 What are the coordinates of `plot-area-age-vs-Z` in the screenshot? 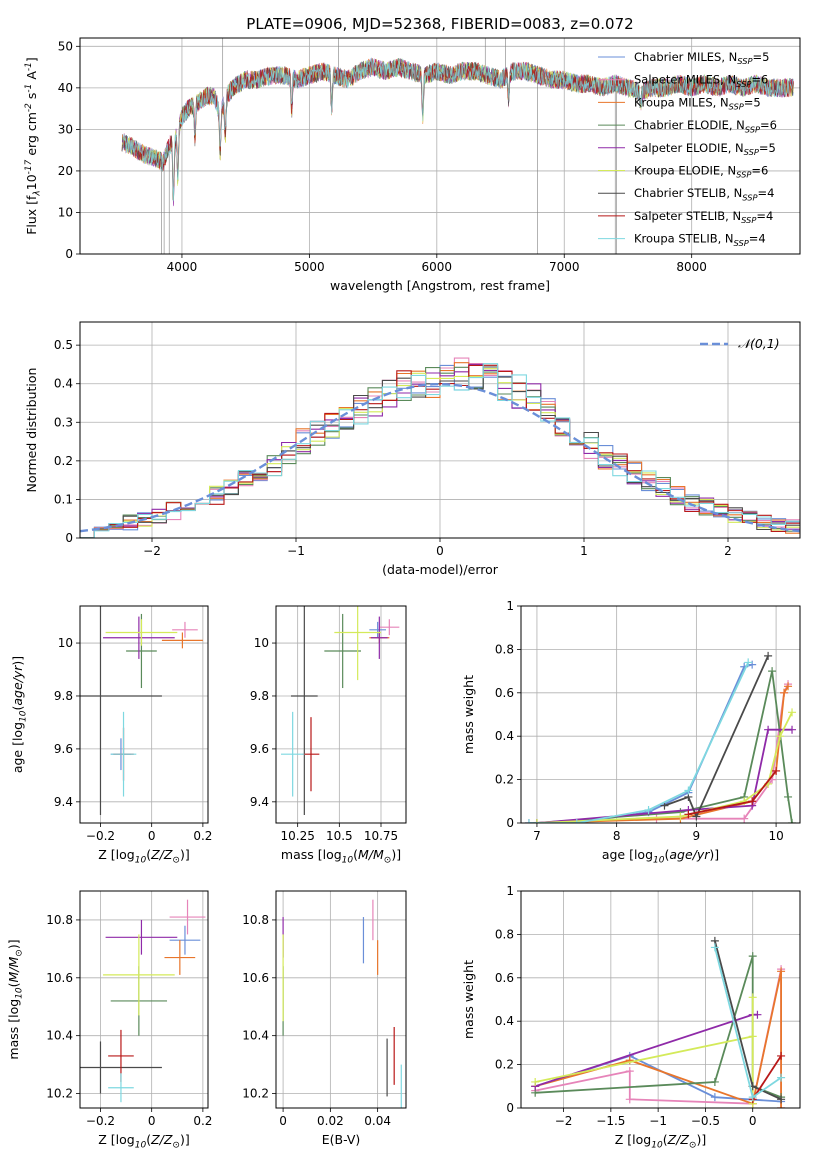 It's located at (141, 711).